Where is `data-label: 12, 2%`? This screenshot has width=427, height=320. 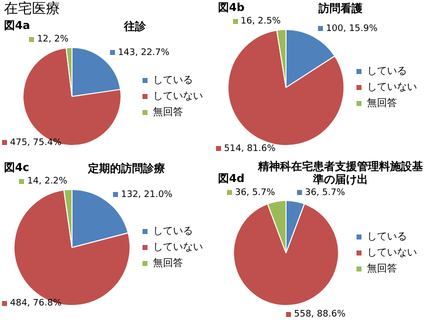
data-label: 12, 2% is located at coordinates (53, 39).